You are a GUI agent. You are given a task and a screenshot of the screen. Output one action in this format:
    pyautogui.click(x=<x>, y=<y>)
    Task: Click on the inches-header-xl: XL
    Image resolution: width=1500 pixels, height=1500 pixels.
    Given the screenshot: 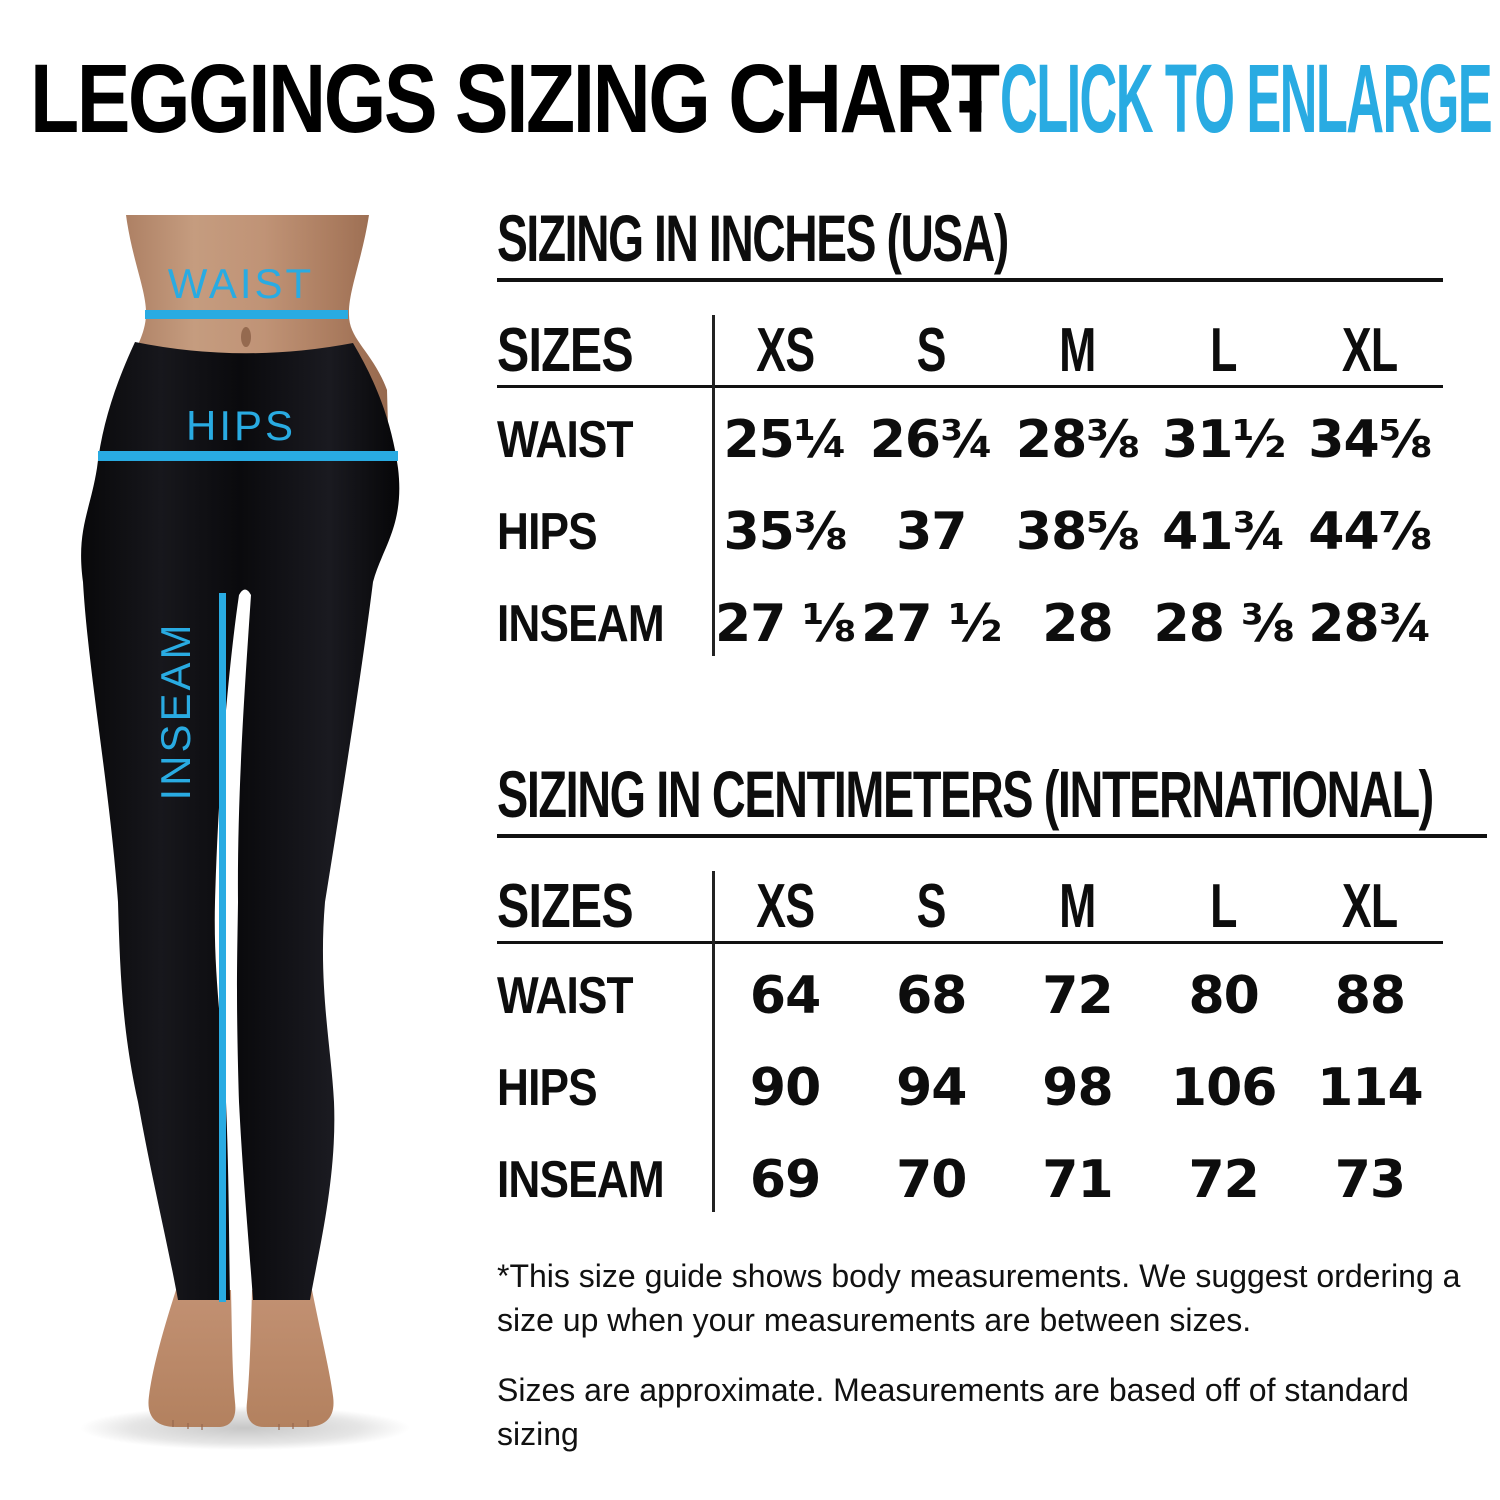 What is the action you would take?
    pyautogui.click(x=1370, y=350)
    